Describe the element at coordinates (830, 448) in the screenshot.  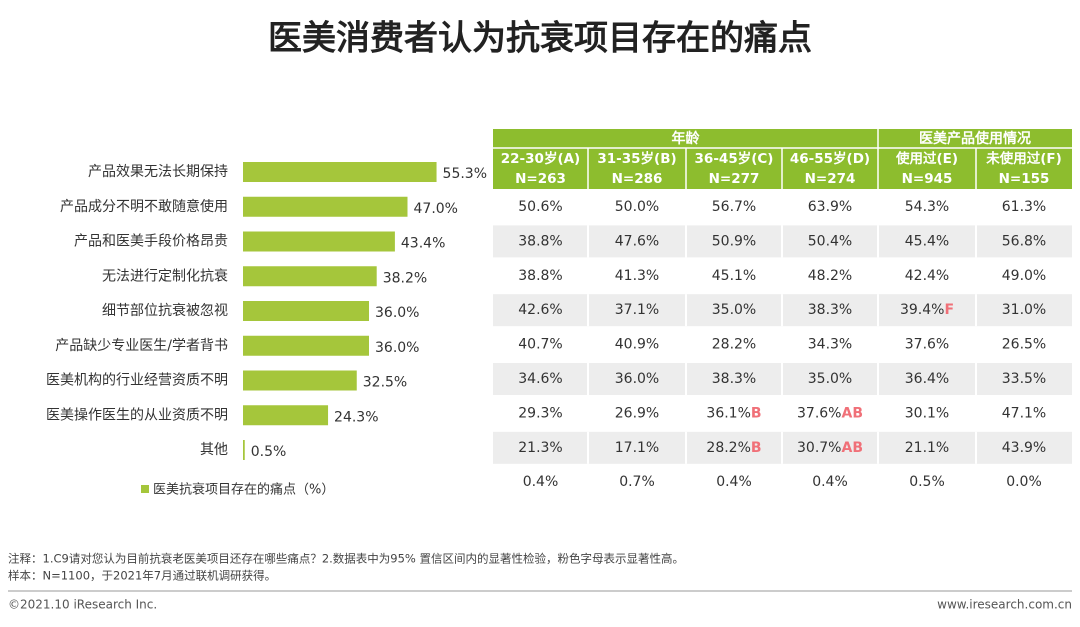
I see `table-cell: 30.7%AB` at that location.